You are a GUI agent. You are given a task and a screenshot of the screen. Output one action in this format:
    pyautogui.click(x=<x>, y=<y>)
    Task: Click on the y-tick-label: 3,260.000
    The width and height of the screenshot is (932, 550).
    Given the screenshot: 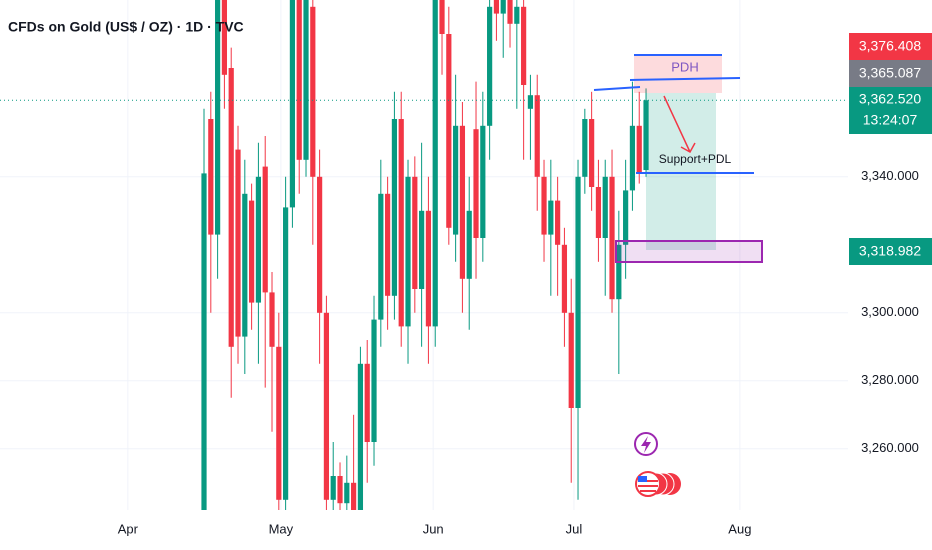 What is the action you would take?
    pyautogui.click(x=890, y=447)
    